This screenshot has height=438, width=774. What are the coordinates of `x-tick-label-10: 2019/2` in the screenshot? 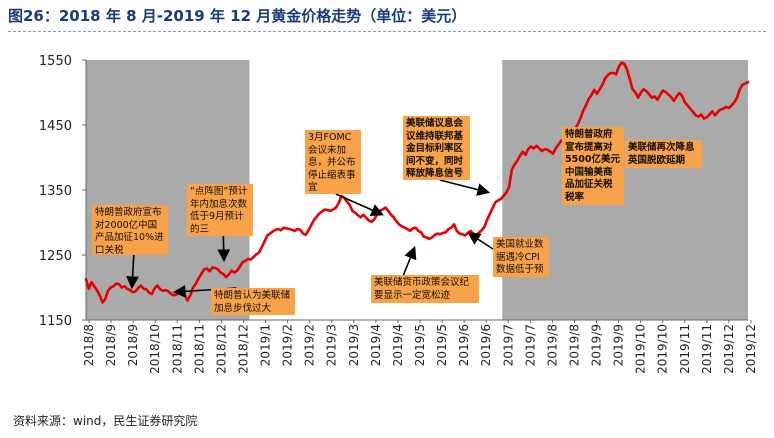 It's located at (310, 345).